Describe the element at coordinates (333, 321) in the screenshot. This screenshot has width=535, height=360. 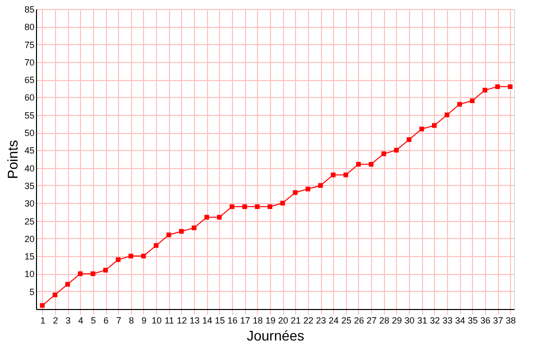
I see `x-tick-label: 24` at that location.